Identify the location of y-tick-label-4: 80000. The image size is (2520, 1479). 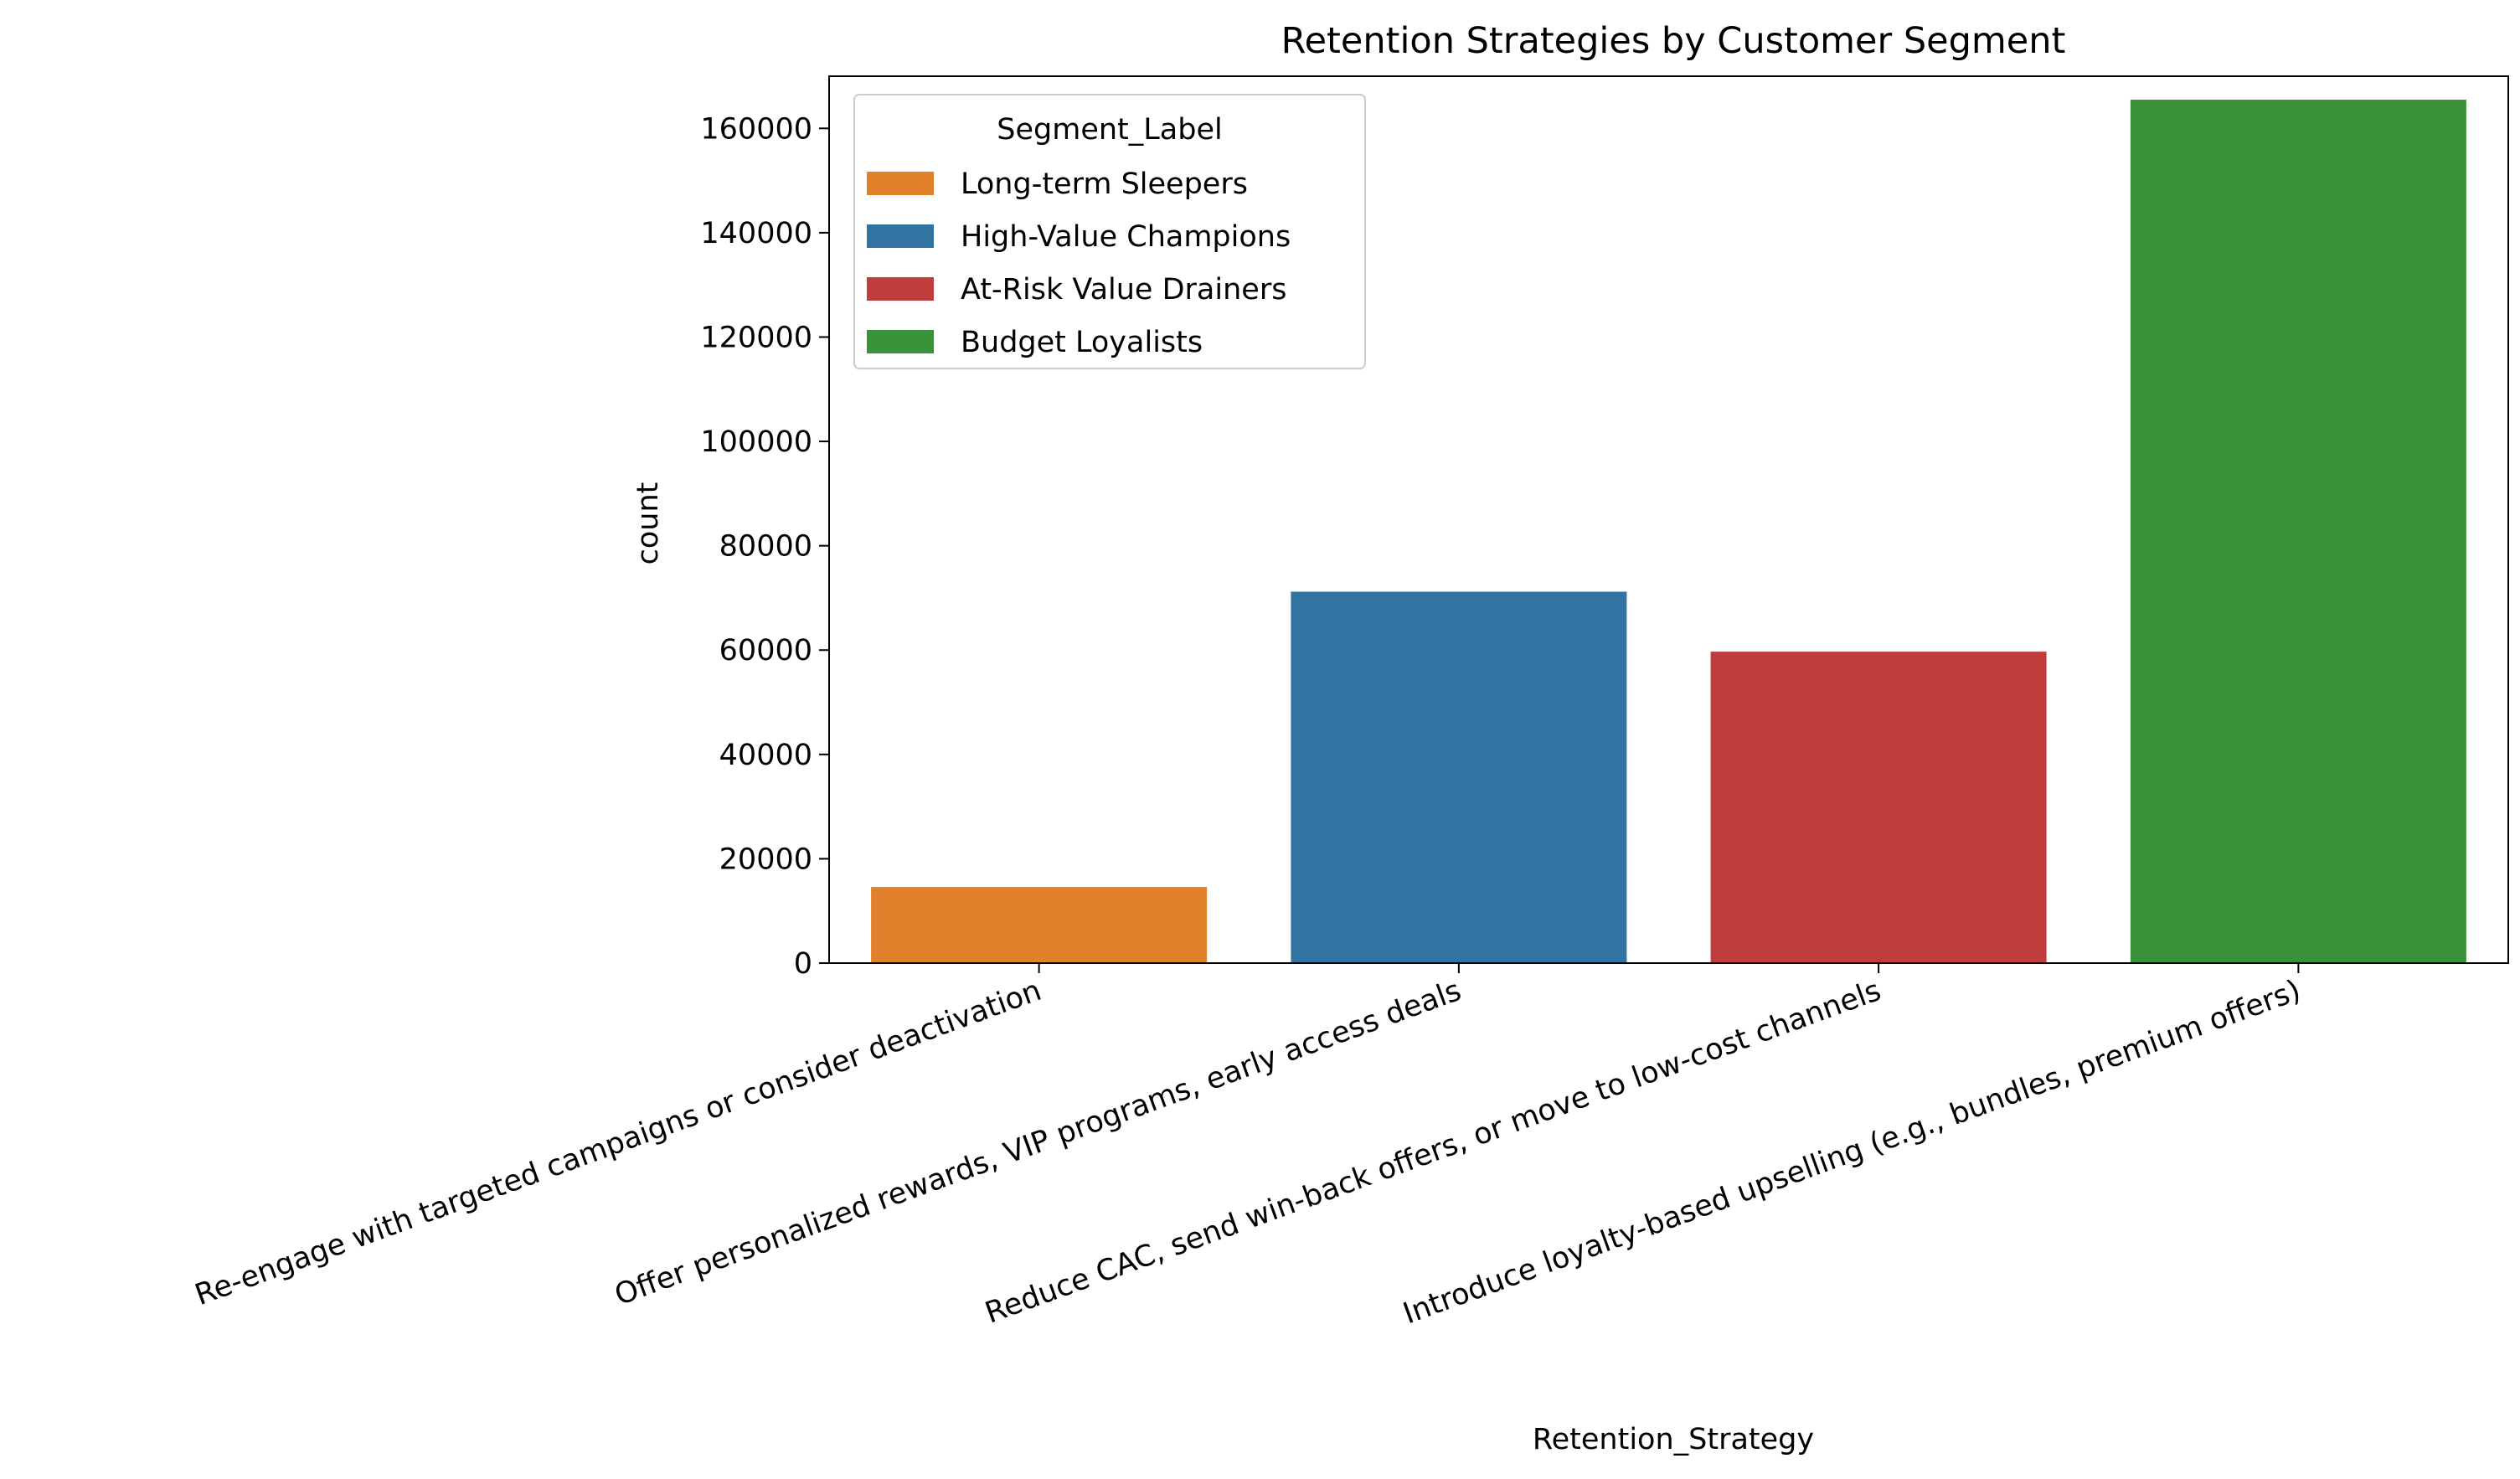
(765, 547).